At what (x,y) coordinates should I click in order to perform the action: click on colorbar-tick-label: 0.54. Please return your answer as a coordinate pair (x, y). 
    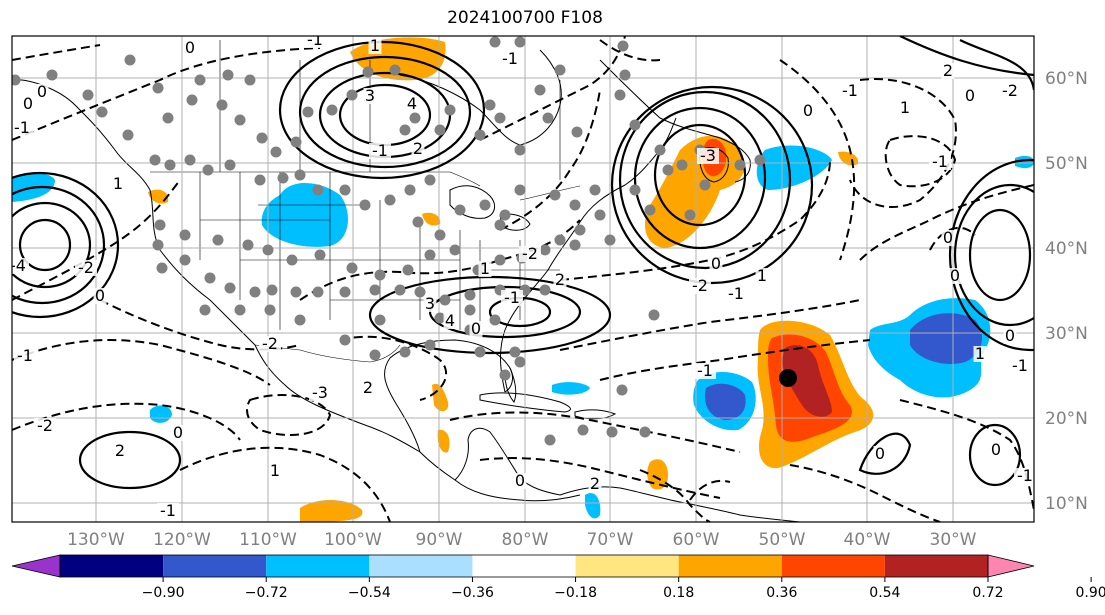
    Looking at the image, I should click on (884, 593).